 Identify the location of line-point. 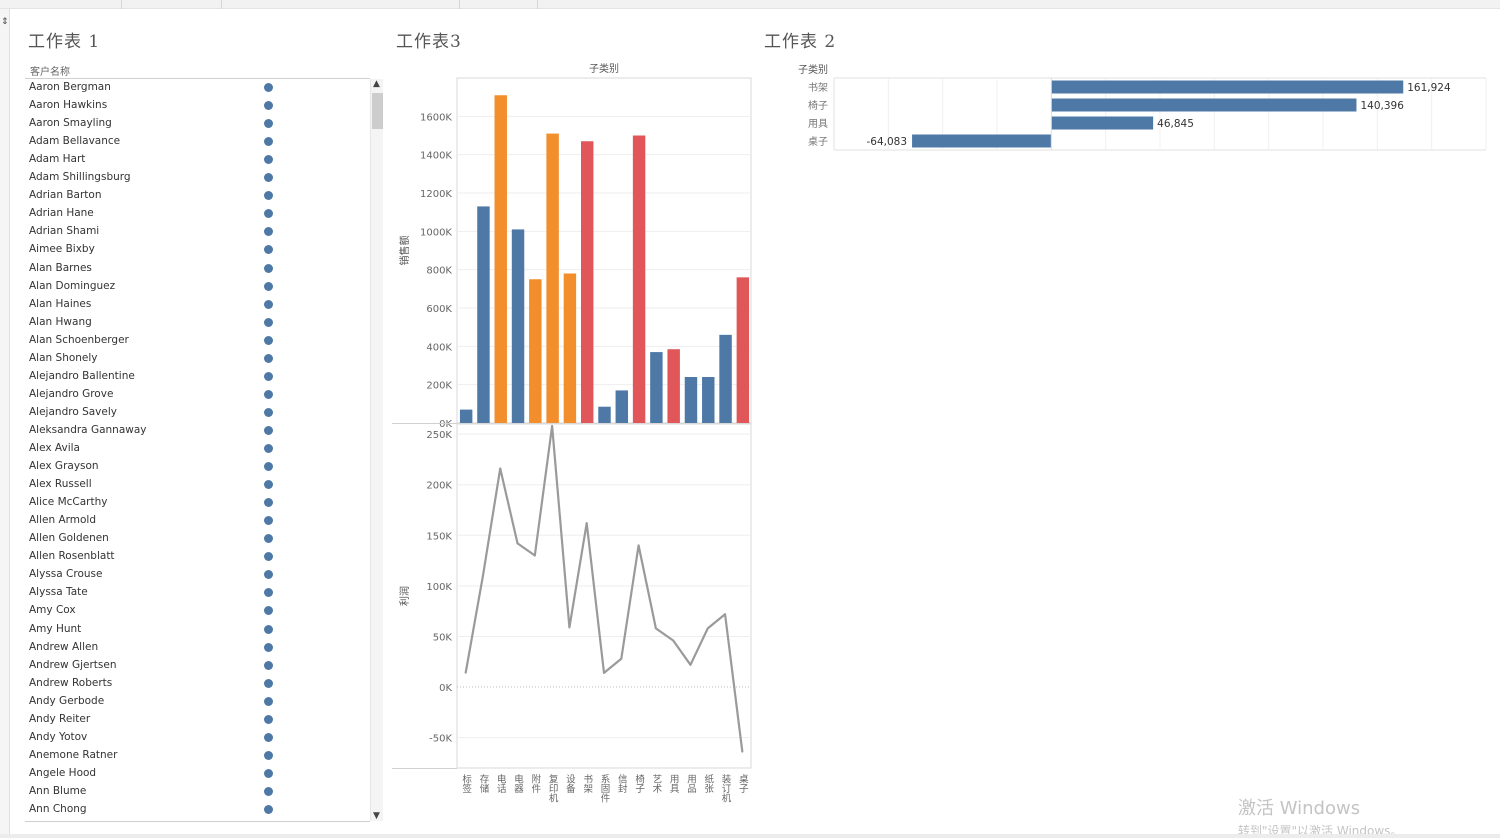
(742, 751).